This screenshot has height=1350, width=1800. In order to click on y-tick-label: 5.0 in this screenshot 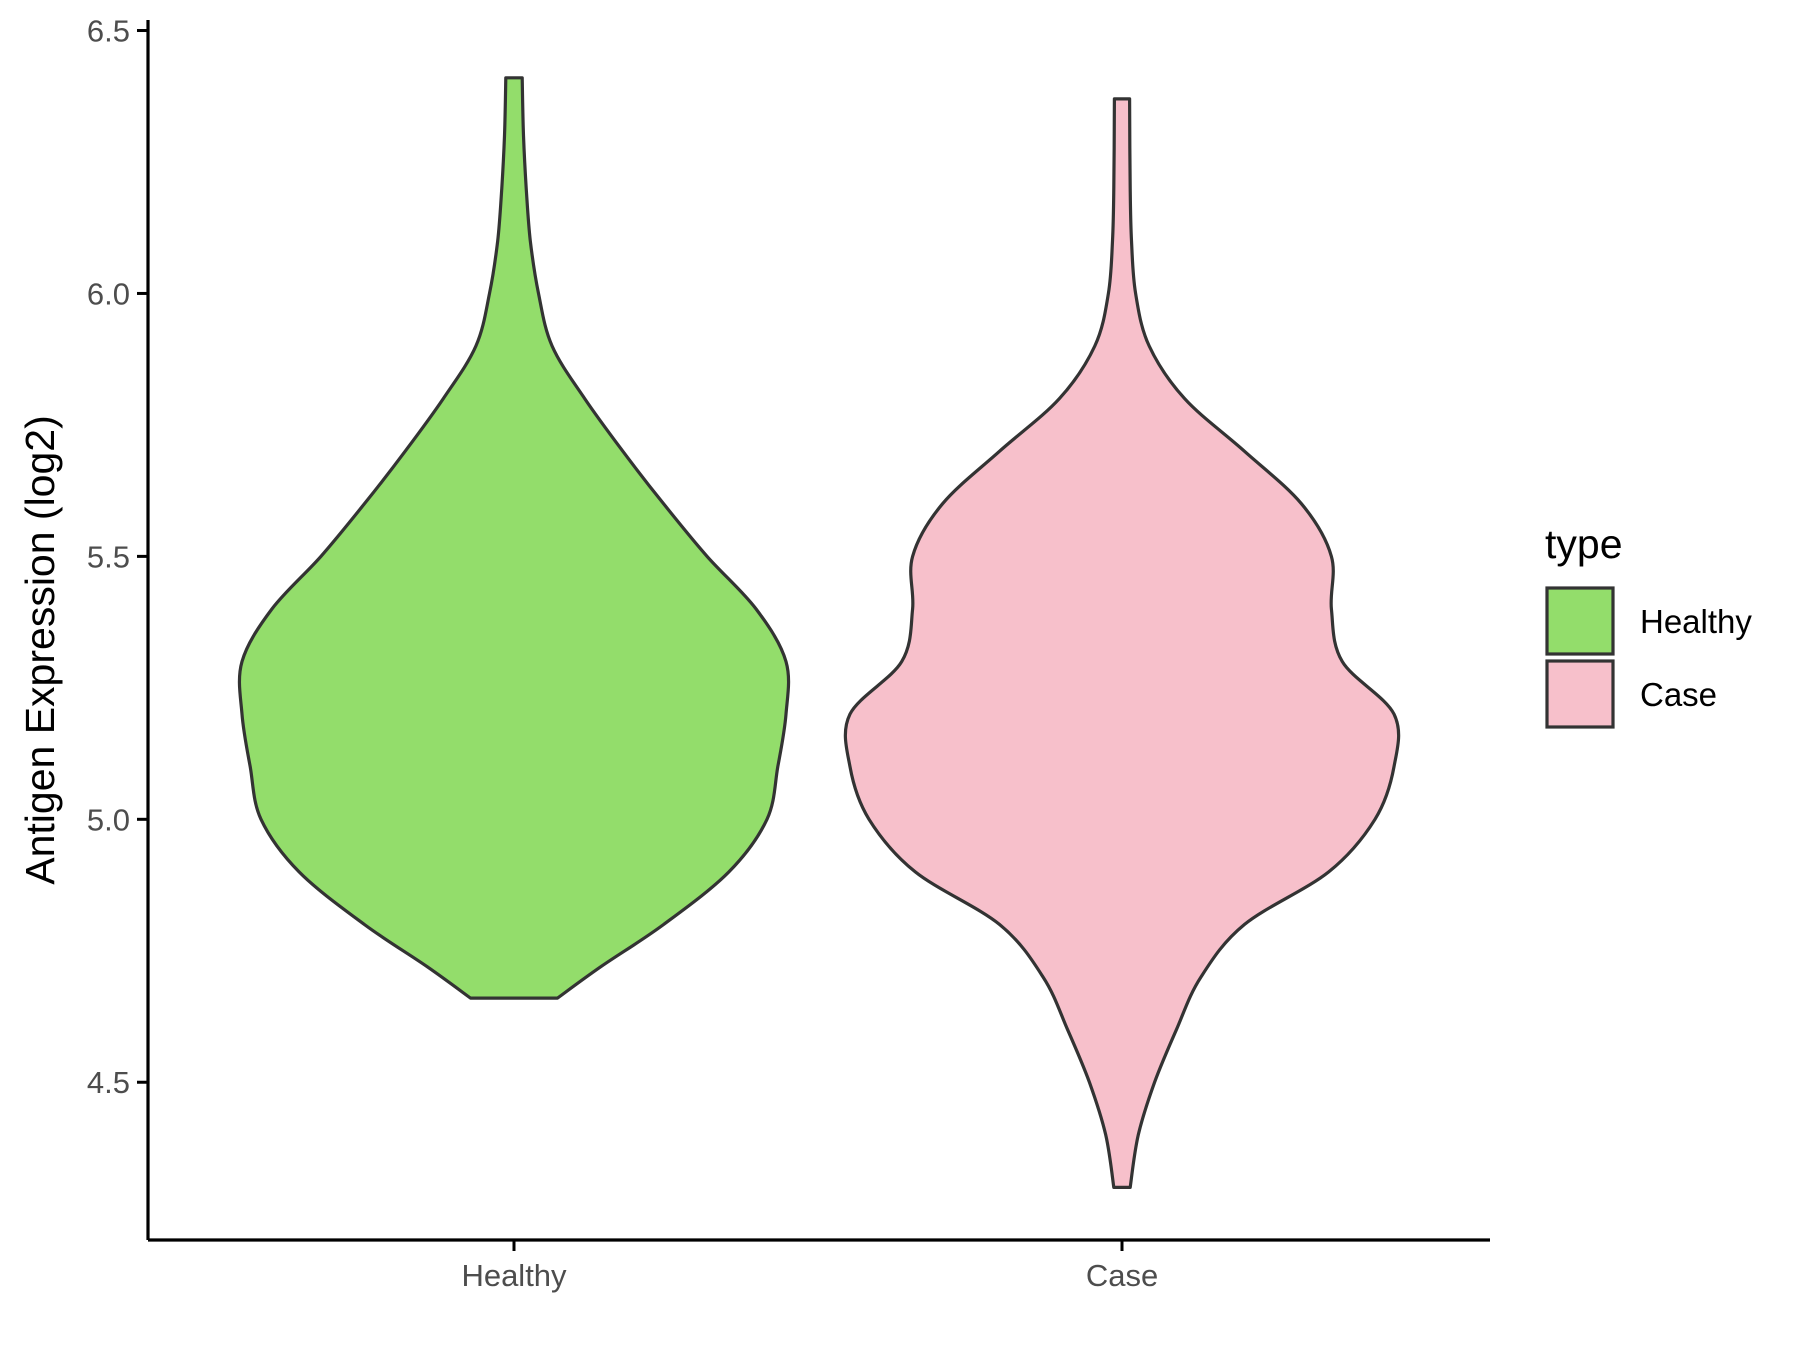, I will do `click(108, 819)`.